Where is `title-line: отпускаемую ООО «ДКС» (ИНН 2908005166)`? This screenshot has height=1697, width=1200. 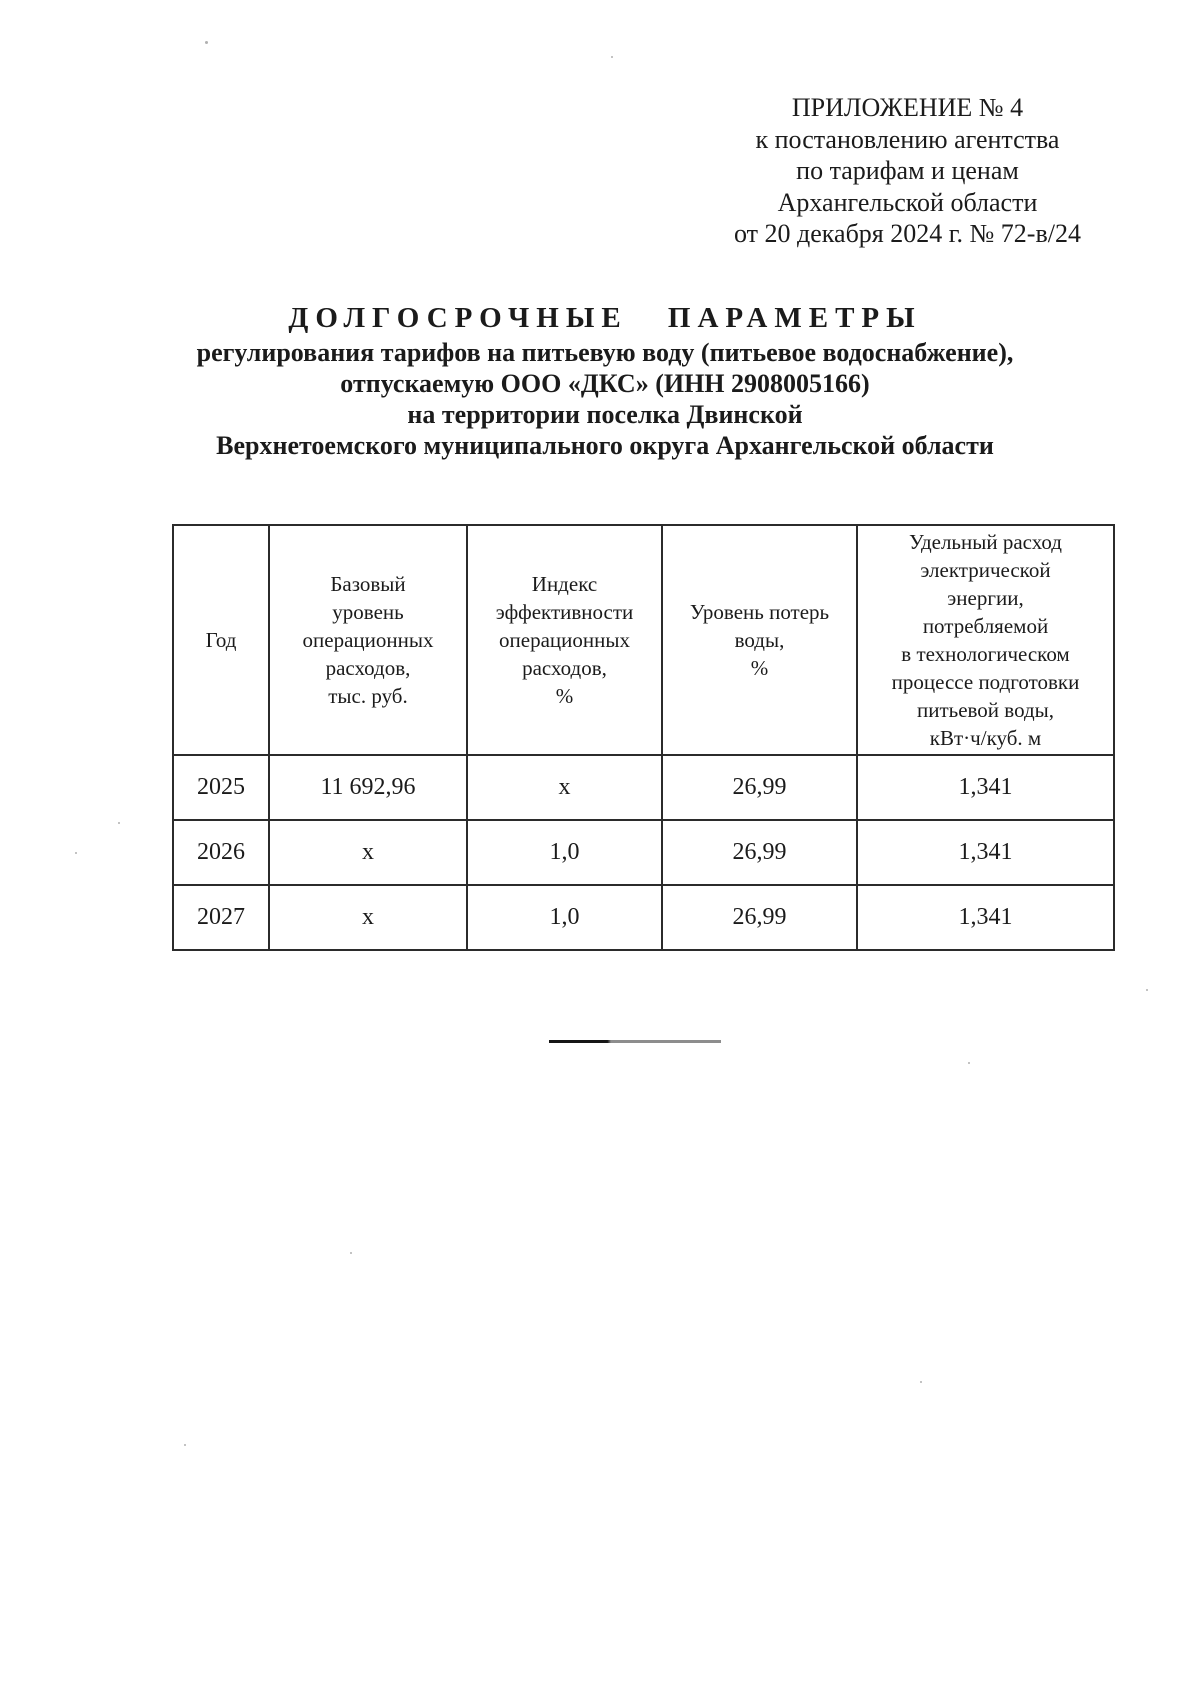
title-line: отпускаемую ООО «ДКС» (ИНН 2908005166) is located at coordinates (605, 383).